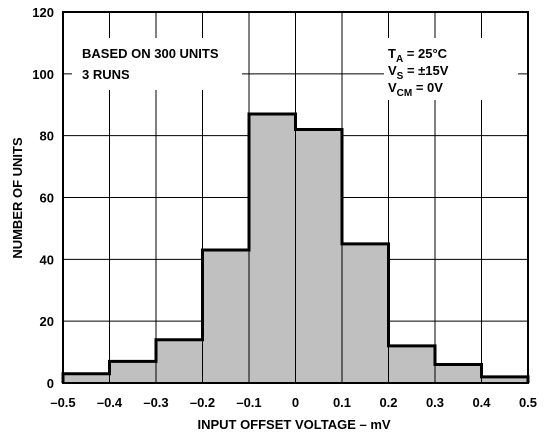 This screenshot has height=438, width=547. What do you see at coordinates (248, 402) in the screenshot?
I see `x-tick-label: –0.1` at bounding box center [248, 402].